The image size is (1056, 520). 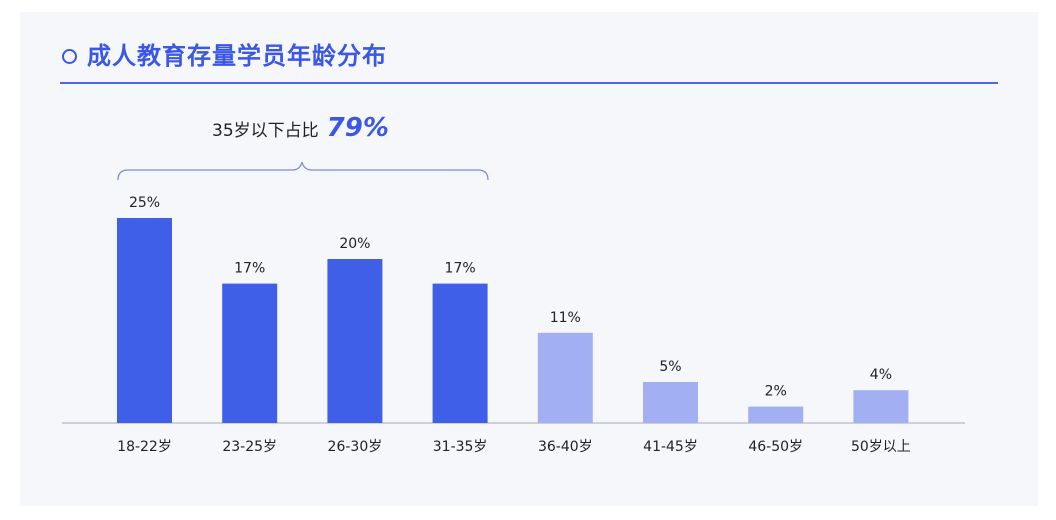 I want to click on title-divider, so click(x=529, y=83).